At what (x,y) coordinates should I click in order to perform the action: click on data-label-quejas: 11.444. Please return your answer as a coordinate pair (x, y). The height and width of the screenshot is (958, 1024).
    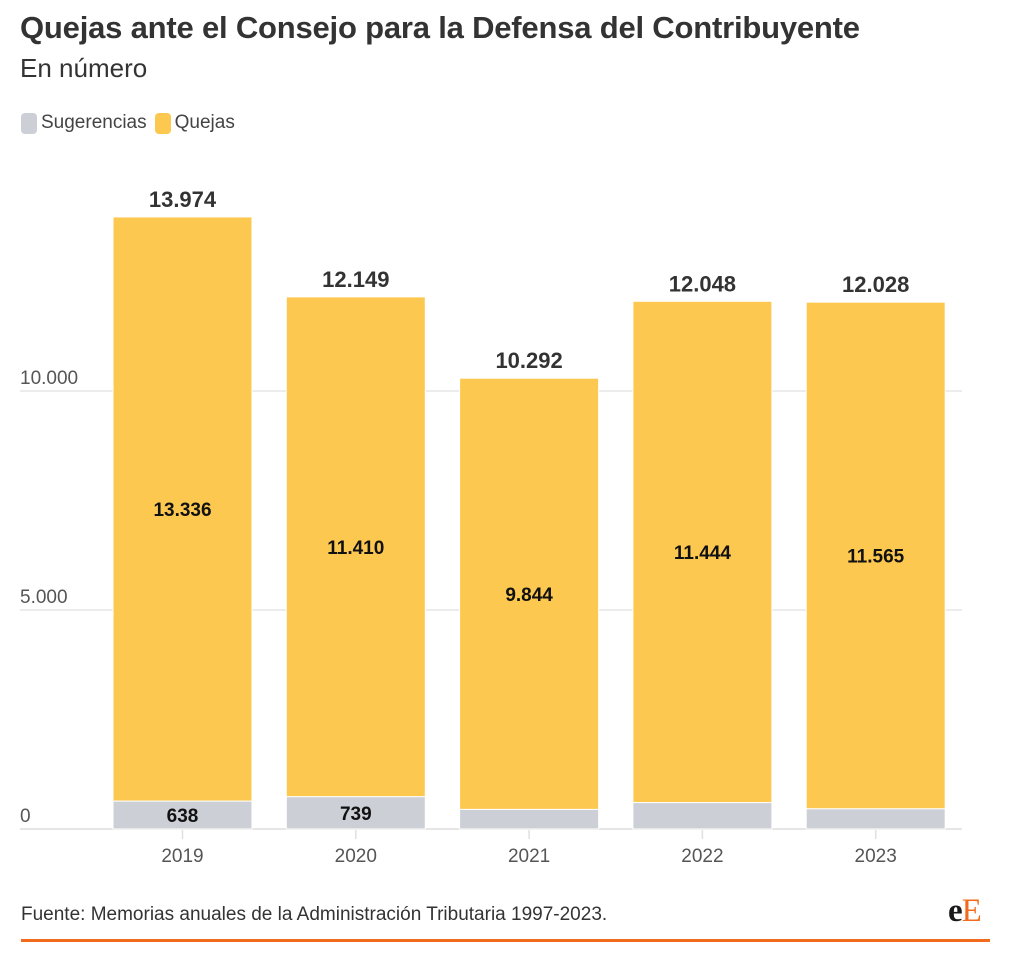
    Looking at the image, I should click on (702, 553).